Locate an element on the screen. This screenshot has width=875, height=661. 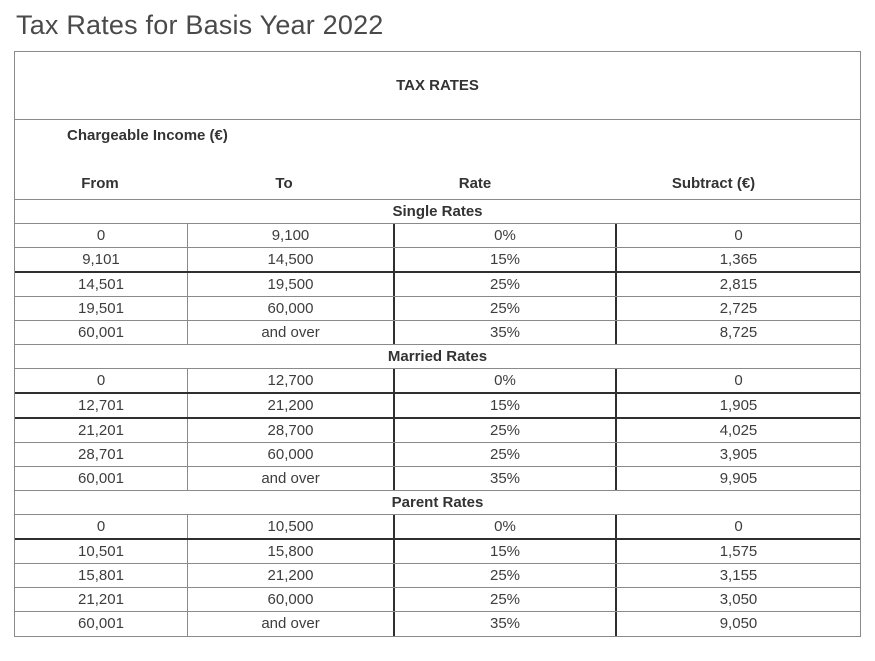
cell-from: 19,501 is located at coordinates (101, 308).